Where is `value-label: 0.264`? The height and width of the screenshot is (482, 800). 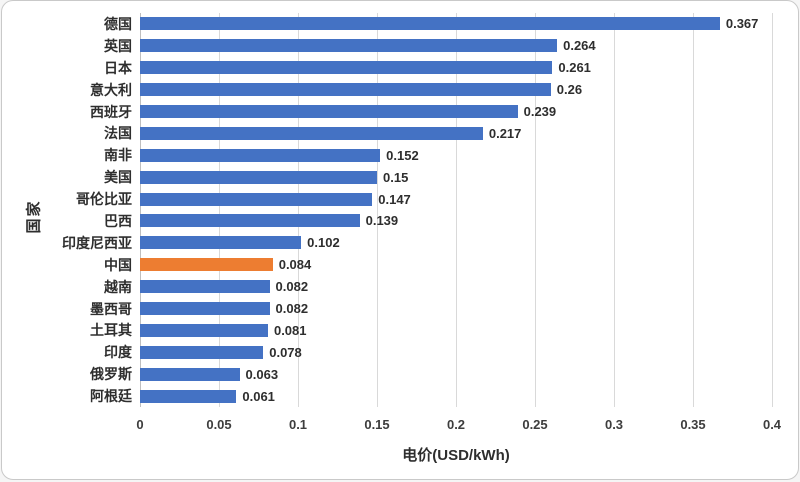 value-label: 0.264 is located at coordinates (579, 46).